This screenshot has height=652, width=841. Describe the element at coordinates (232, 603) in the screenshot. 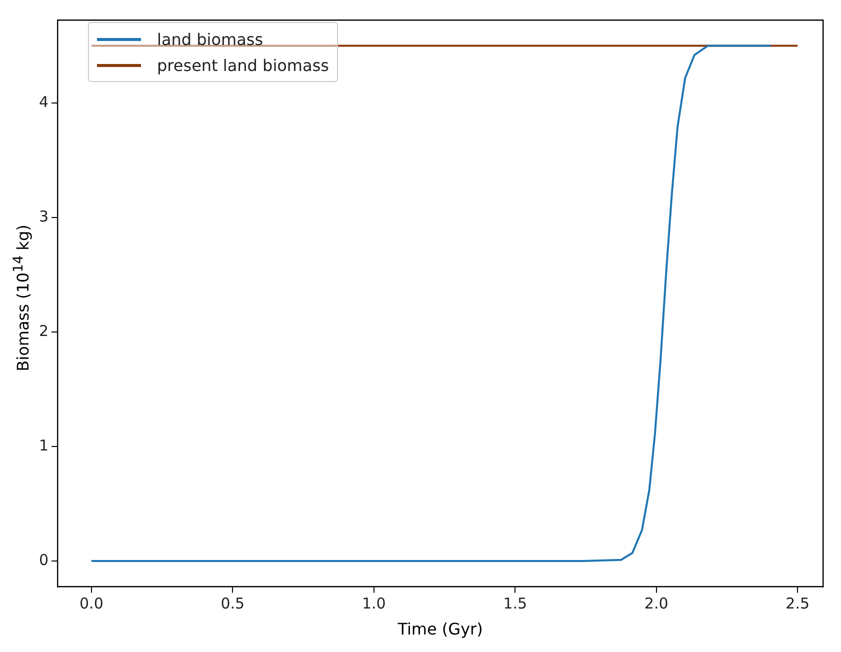

I see `x-tick-label: 0.5` at that location.